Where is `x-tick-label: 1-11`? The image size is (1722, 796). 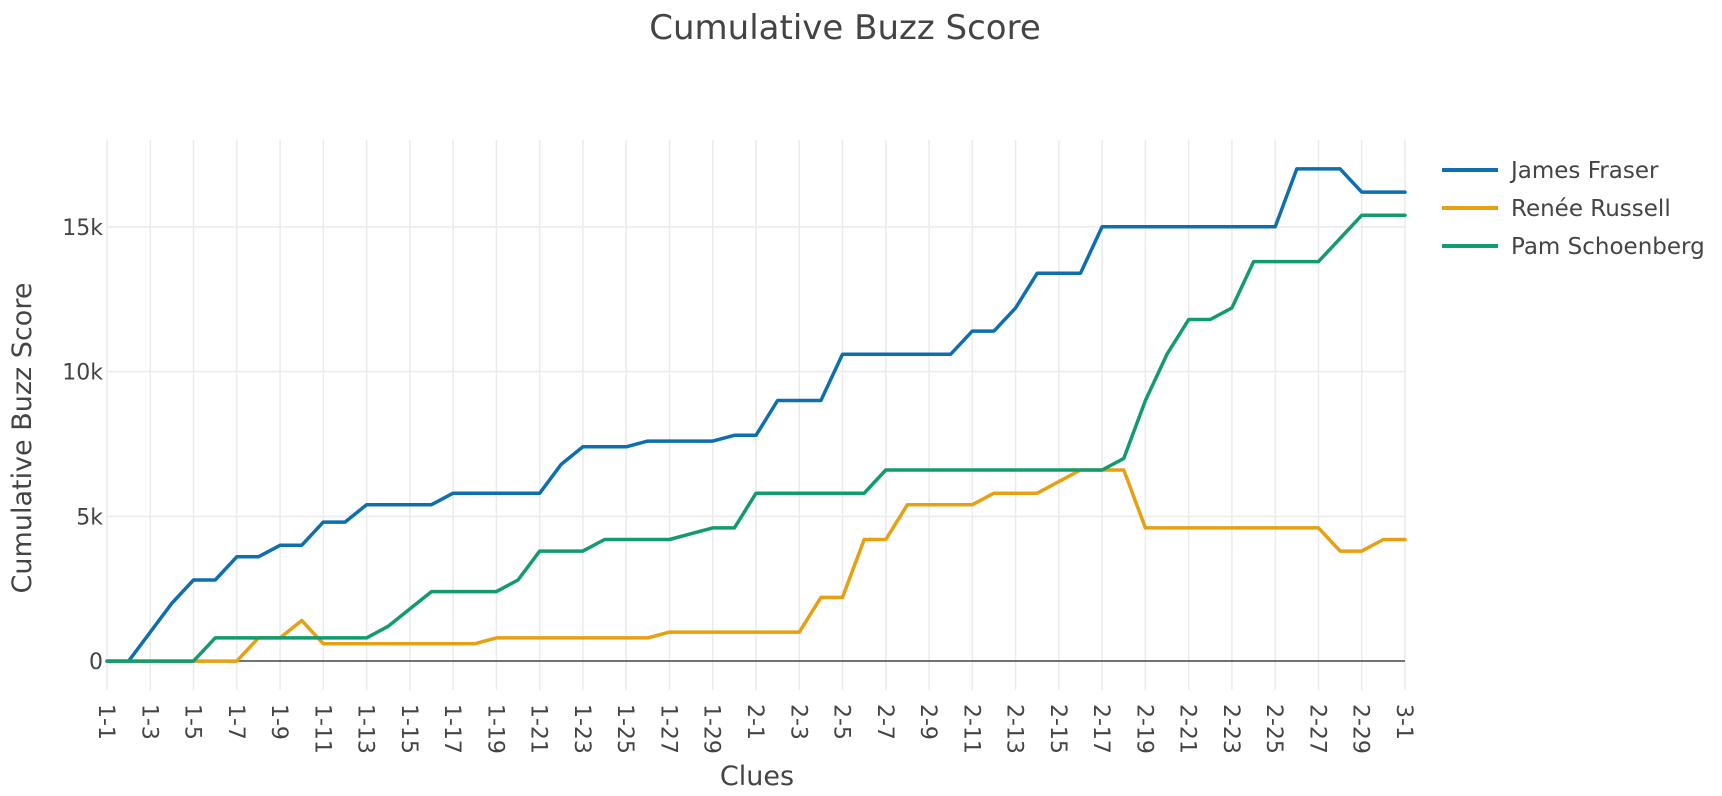
x-tick-label: 1-11 is located at coordinates (321, 729).